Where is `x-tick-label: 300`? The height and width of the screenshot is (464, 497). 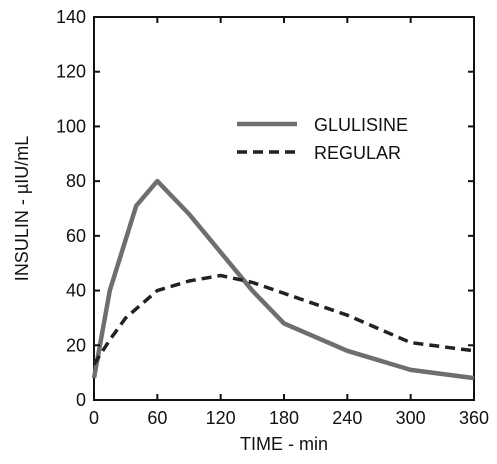 x-tick-label: 300 is located at coordinates (411, 418).